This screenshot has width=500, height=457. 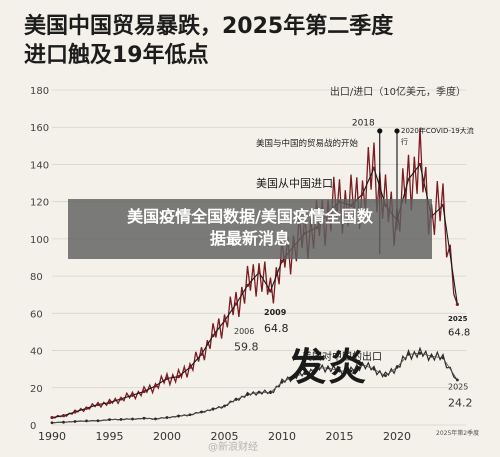 What do you see at coordinates (39, 240) in the screenshot?
I see `y-tick-label: 100` at bounding box center [39, 240].